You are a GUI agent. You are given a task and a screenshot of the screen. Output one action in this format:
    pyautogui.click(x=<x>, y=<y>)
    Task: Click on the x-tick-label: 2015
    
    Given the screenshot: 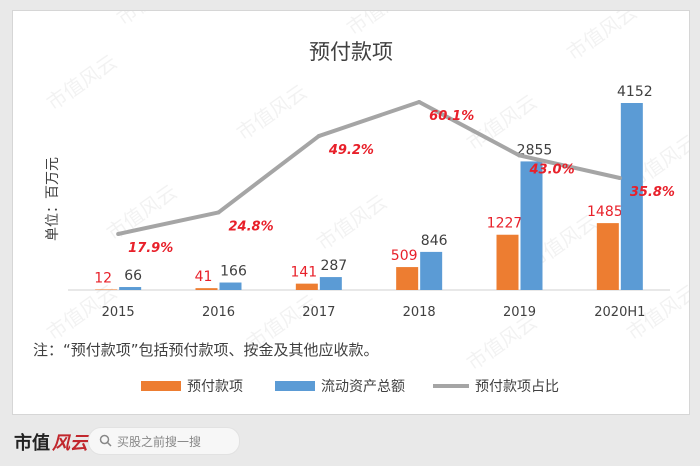 What is the action you would take?
    pyautogui.click(x=118, y=312)
    